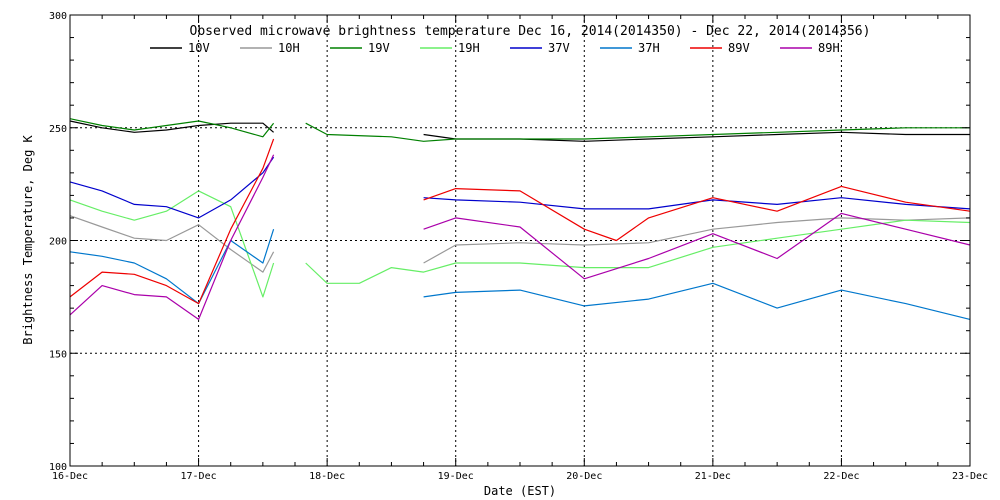  I want to click on legend-label-10V: 10V, so click(199, 48).